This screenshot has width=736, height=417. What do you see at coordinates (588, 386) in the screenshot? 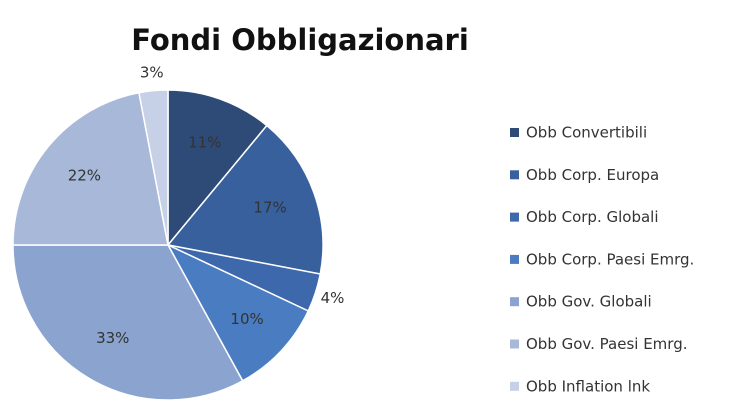
I see `legend-label: Obb Inflation lnk` at bounding box center [588, 386].